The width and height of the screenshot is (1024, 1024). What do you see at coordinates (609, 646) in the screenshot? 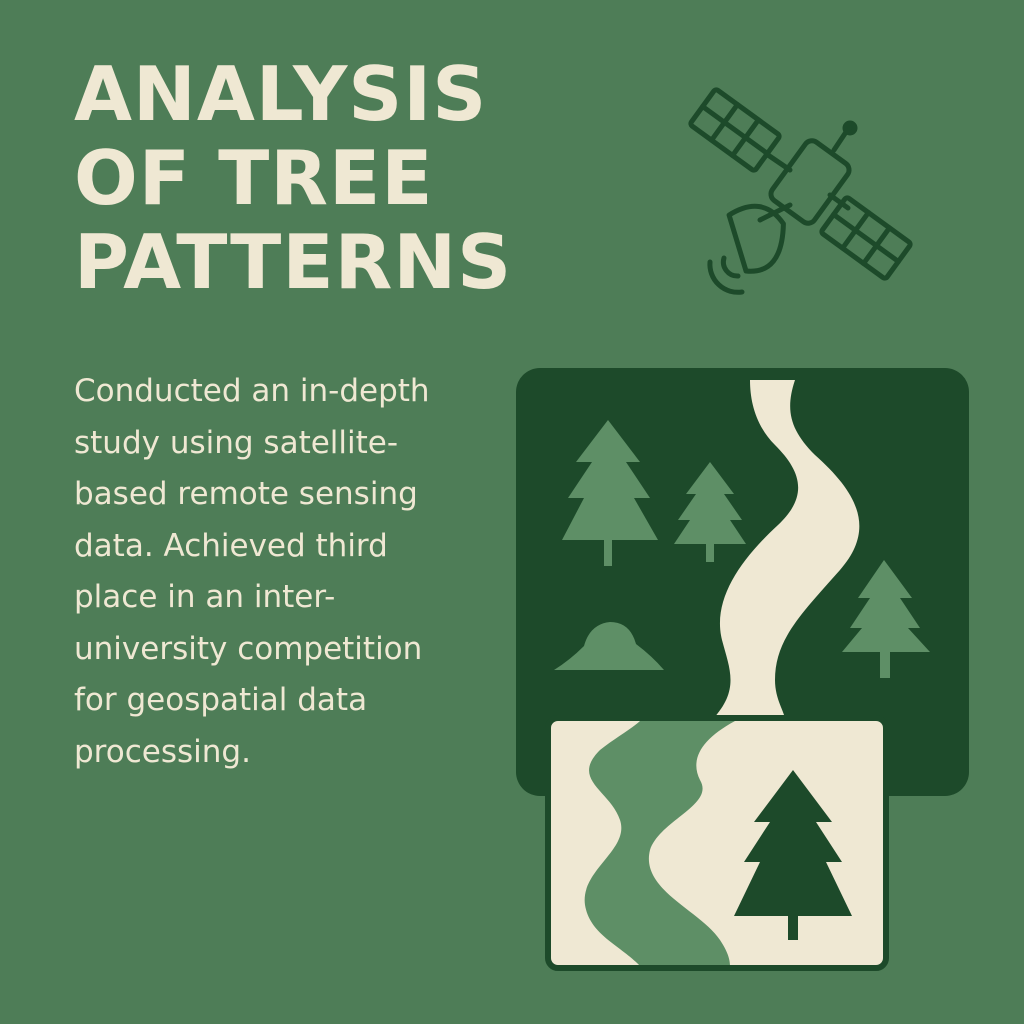
I see `bush-icon` at bounding box center [609, 646].